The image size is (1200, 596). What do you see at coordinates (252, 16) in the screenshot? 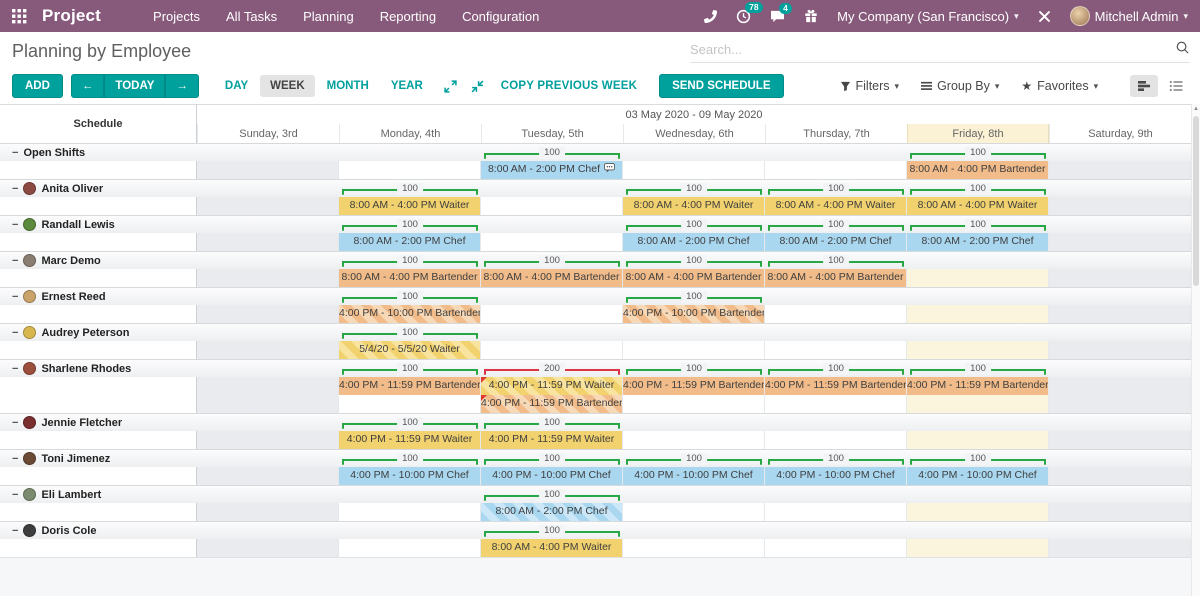
I see `nav-menu-all-tasks: All Tasks` at bounding box center [252, 16].